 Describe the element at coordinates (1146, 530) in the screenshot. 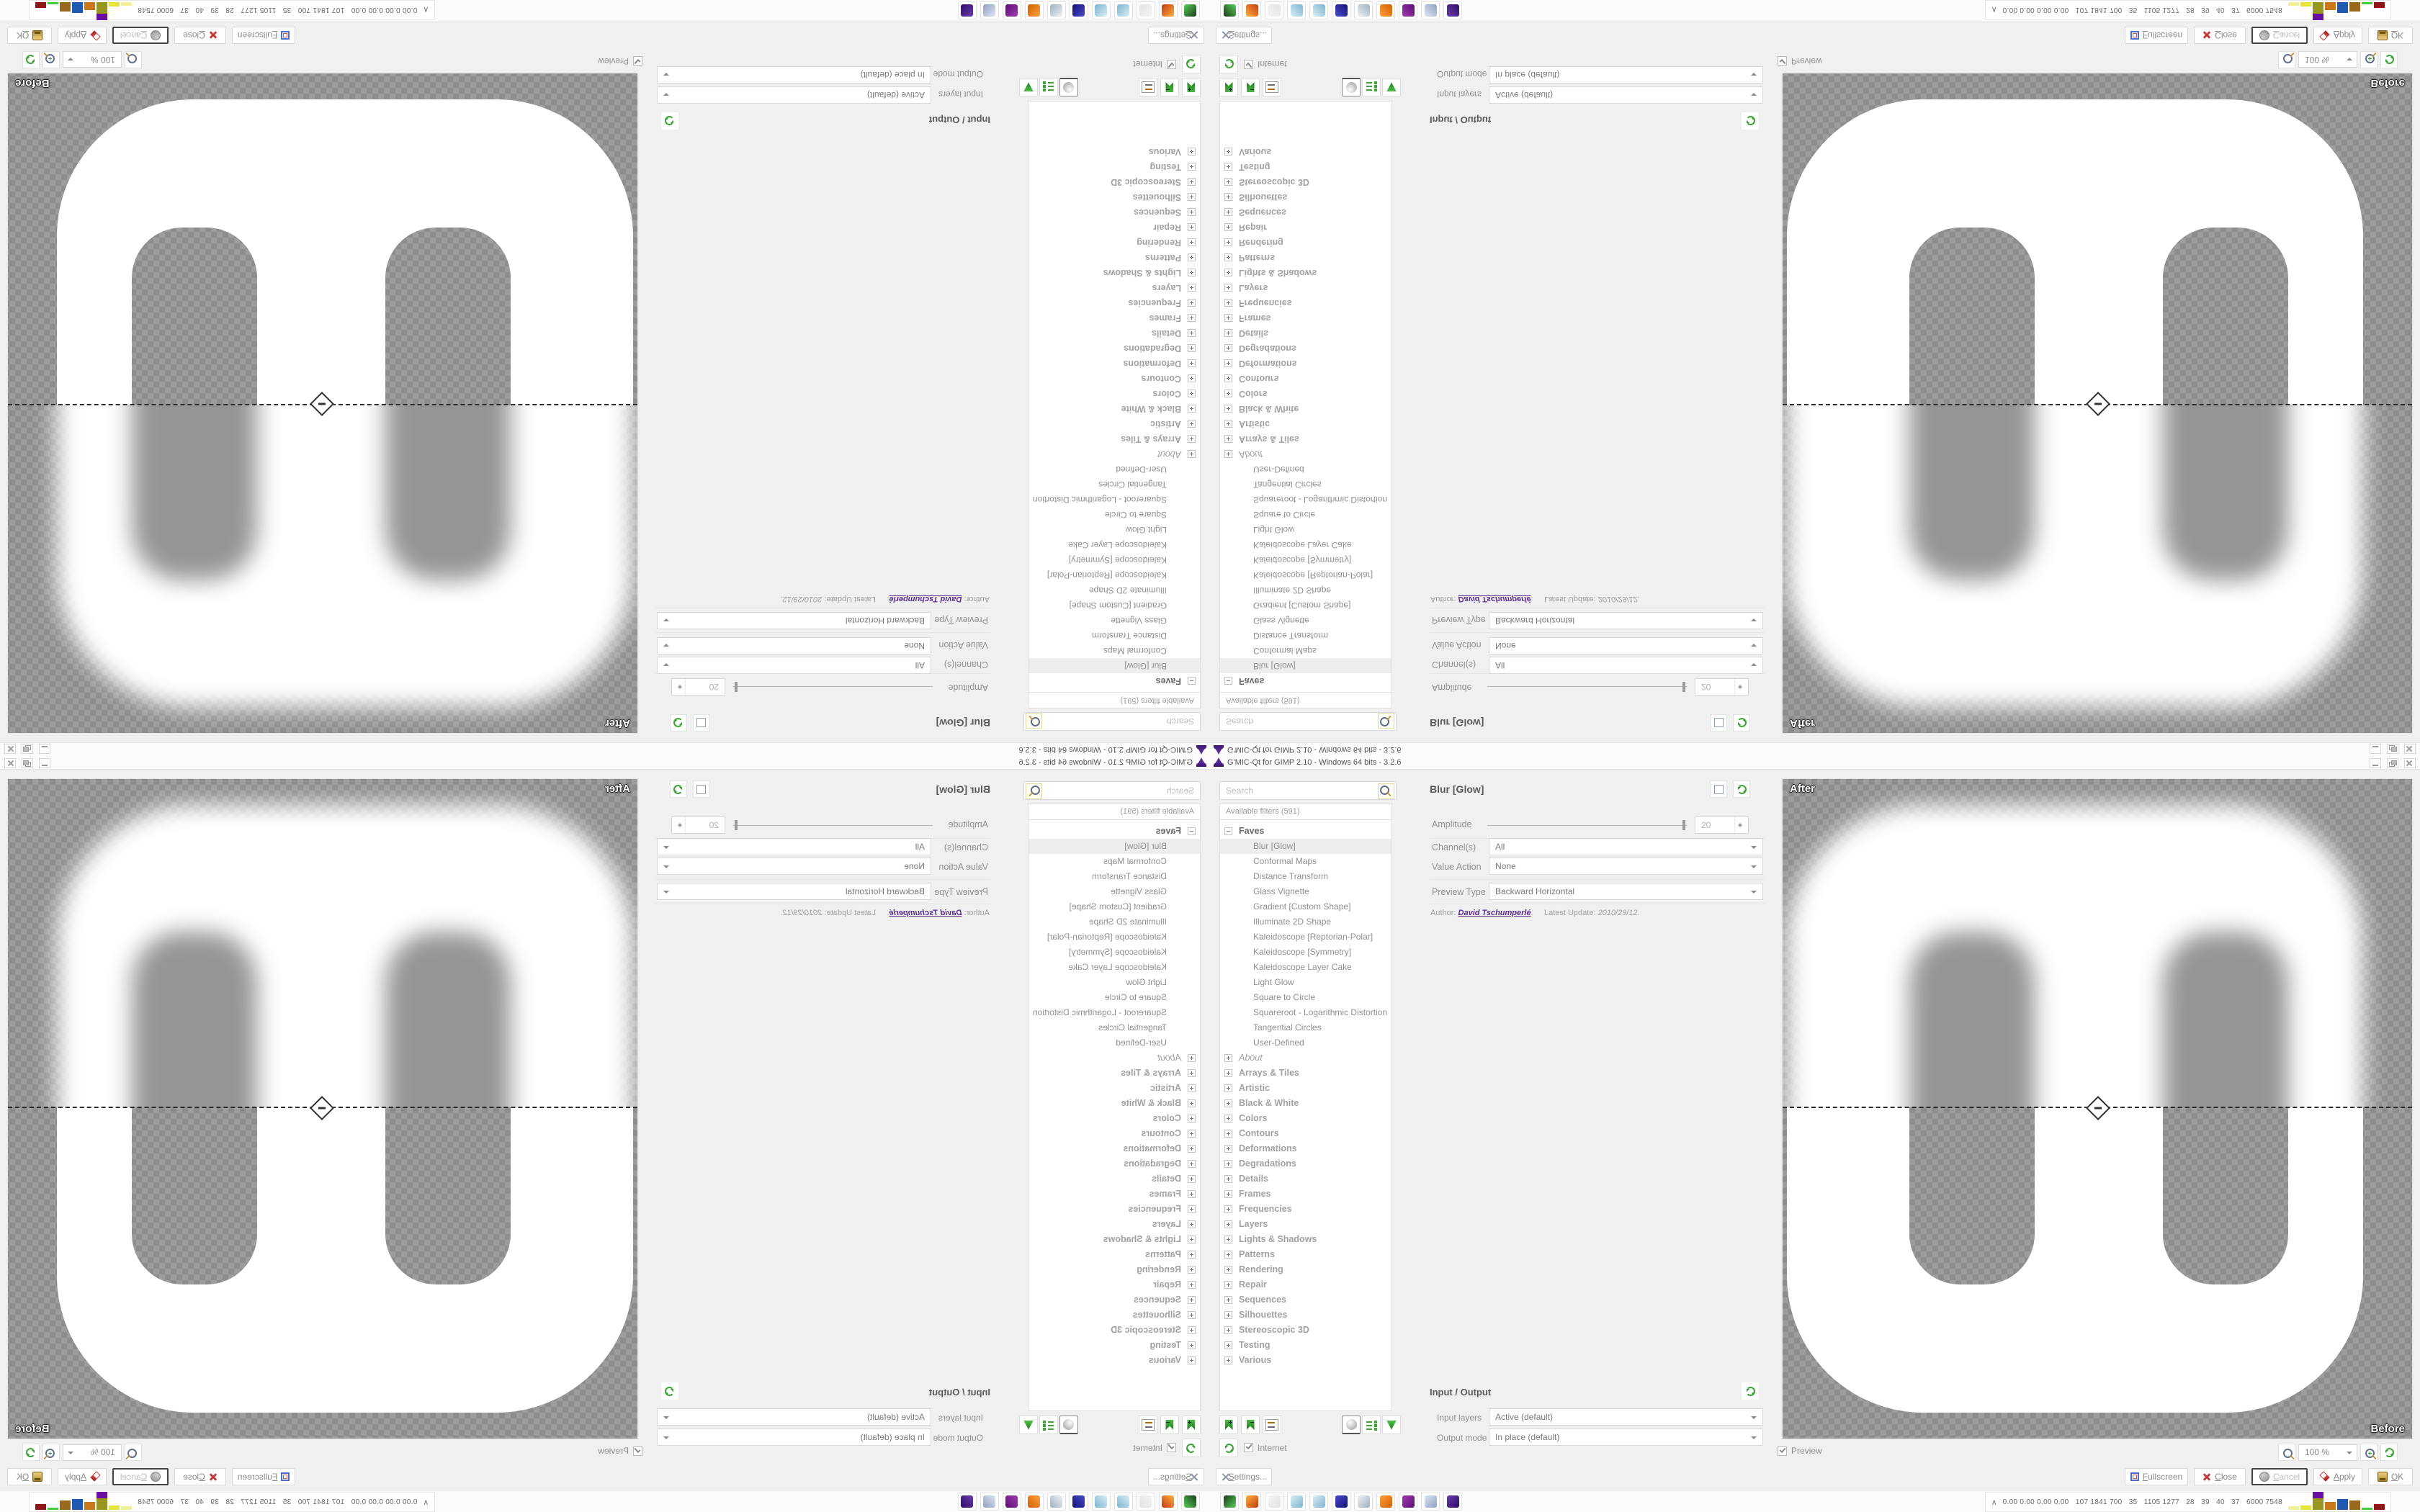

I see `filter-item: Light Glow` at that location.